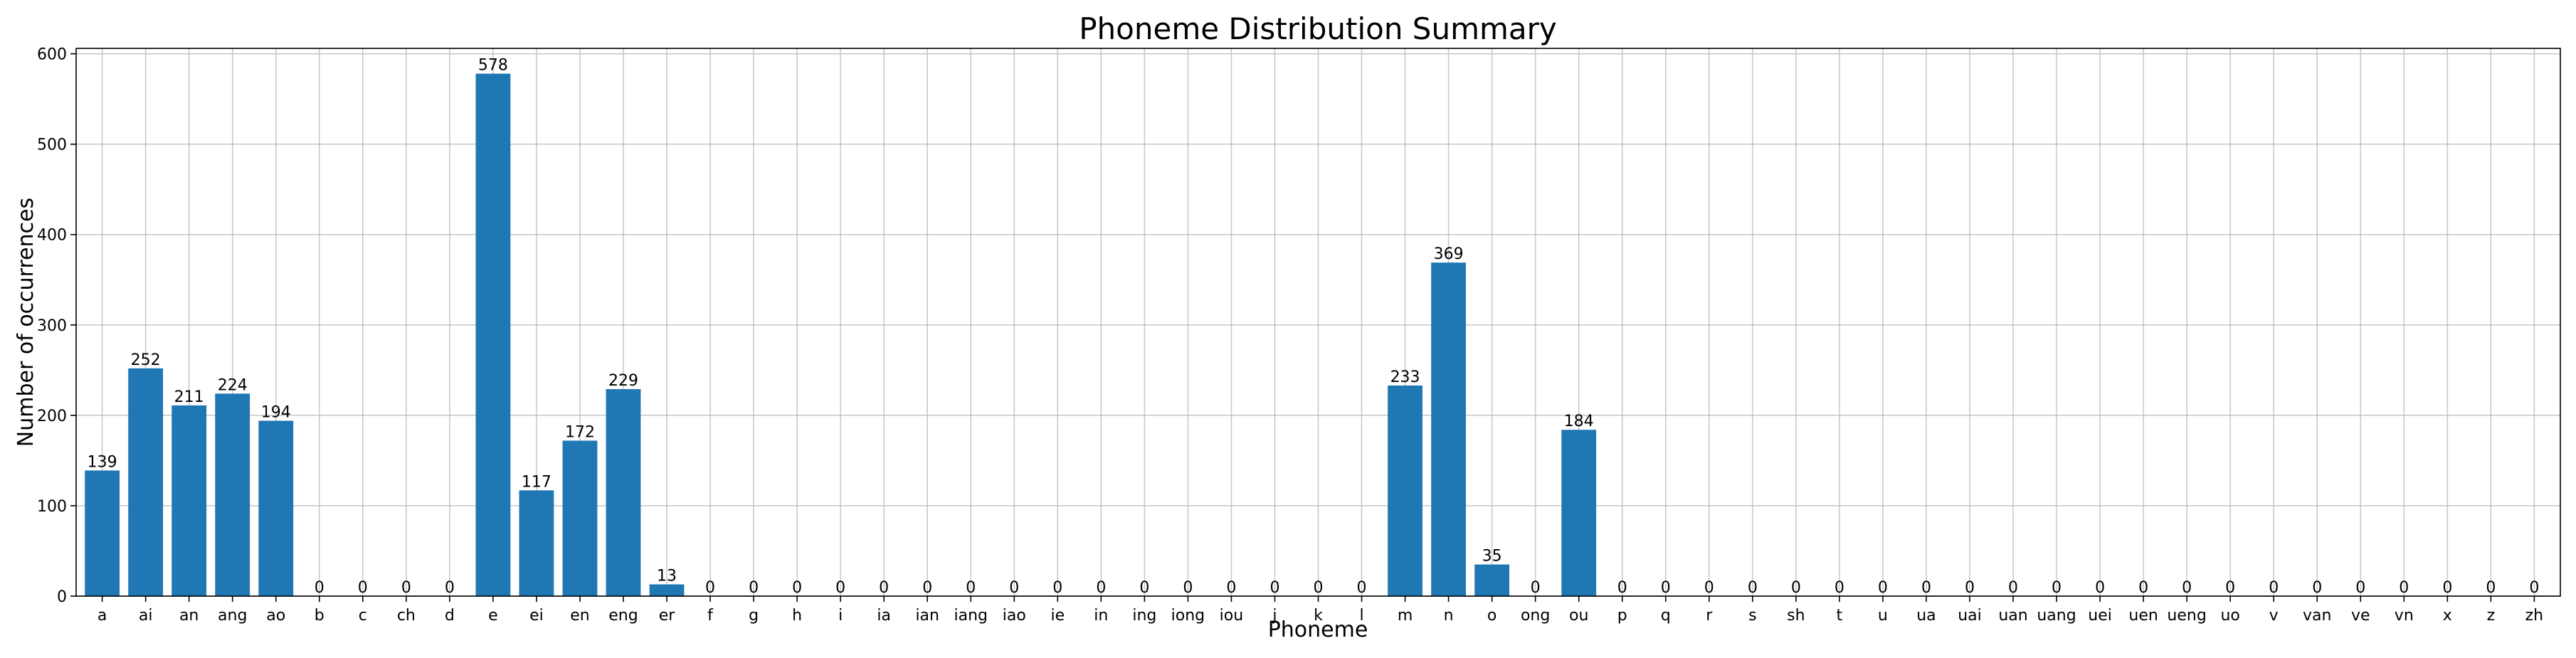  Describe the element at coordinates (1144, 588) in the screenshot. I see `bar-value-label-ing: 0` at that location.